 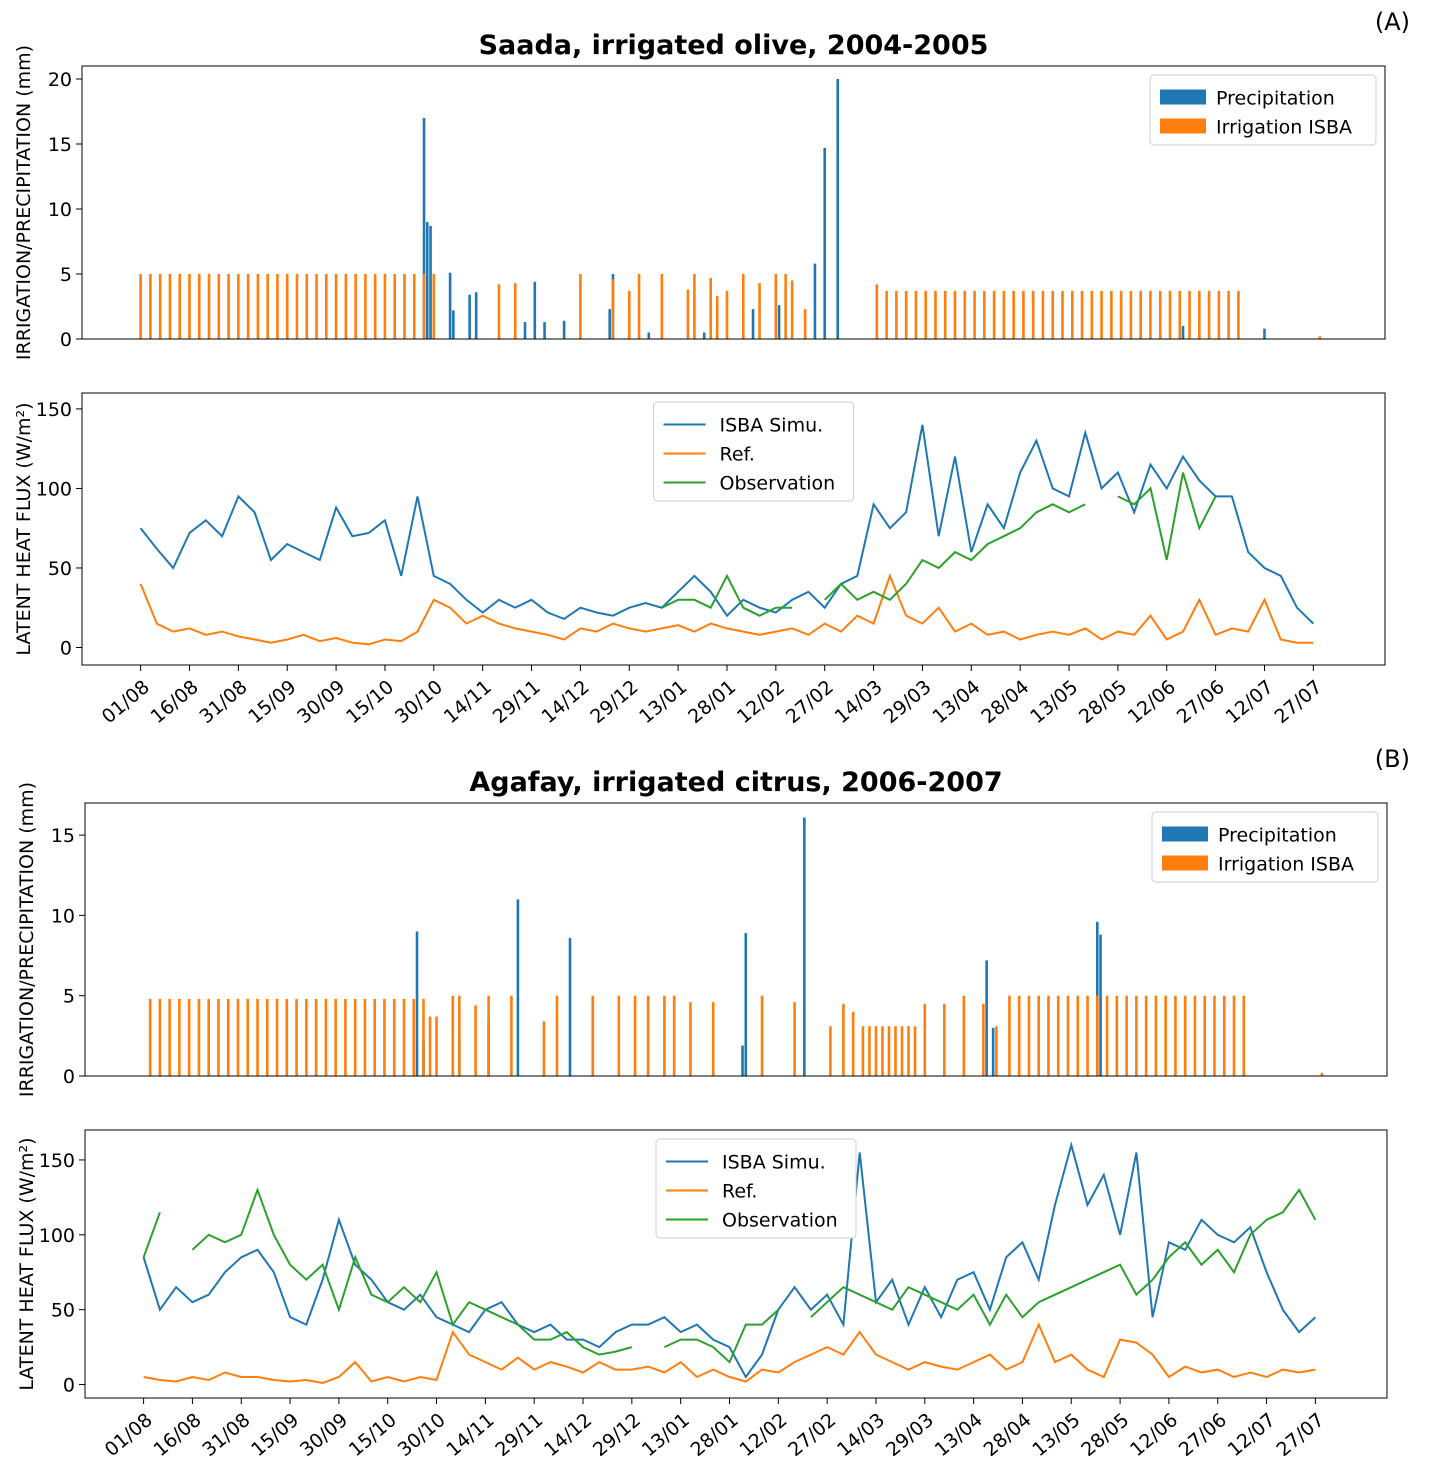 I want to click on x-tick-label: 13/05, so click(x=1054, y=702).